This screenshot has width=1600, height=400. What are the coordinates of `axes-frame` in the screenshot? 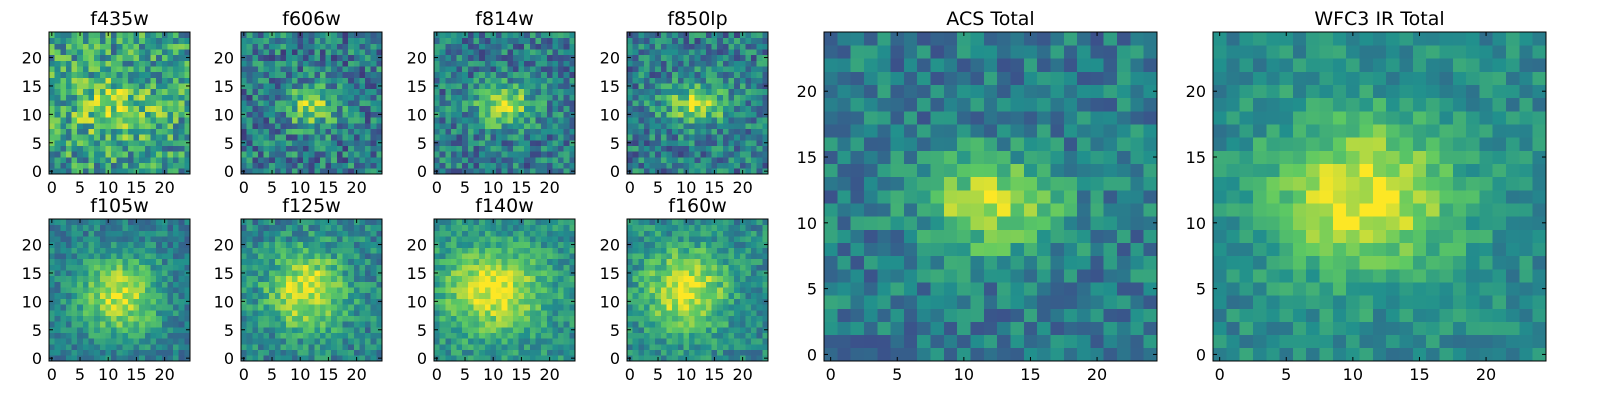 It's located at (504, 103).